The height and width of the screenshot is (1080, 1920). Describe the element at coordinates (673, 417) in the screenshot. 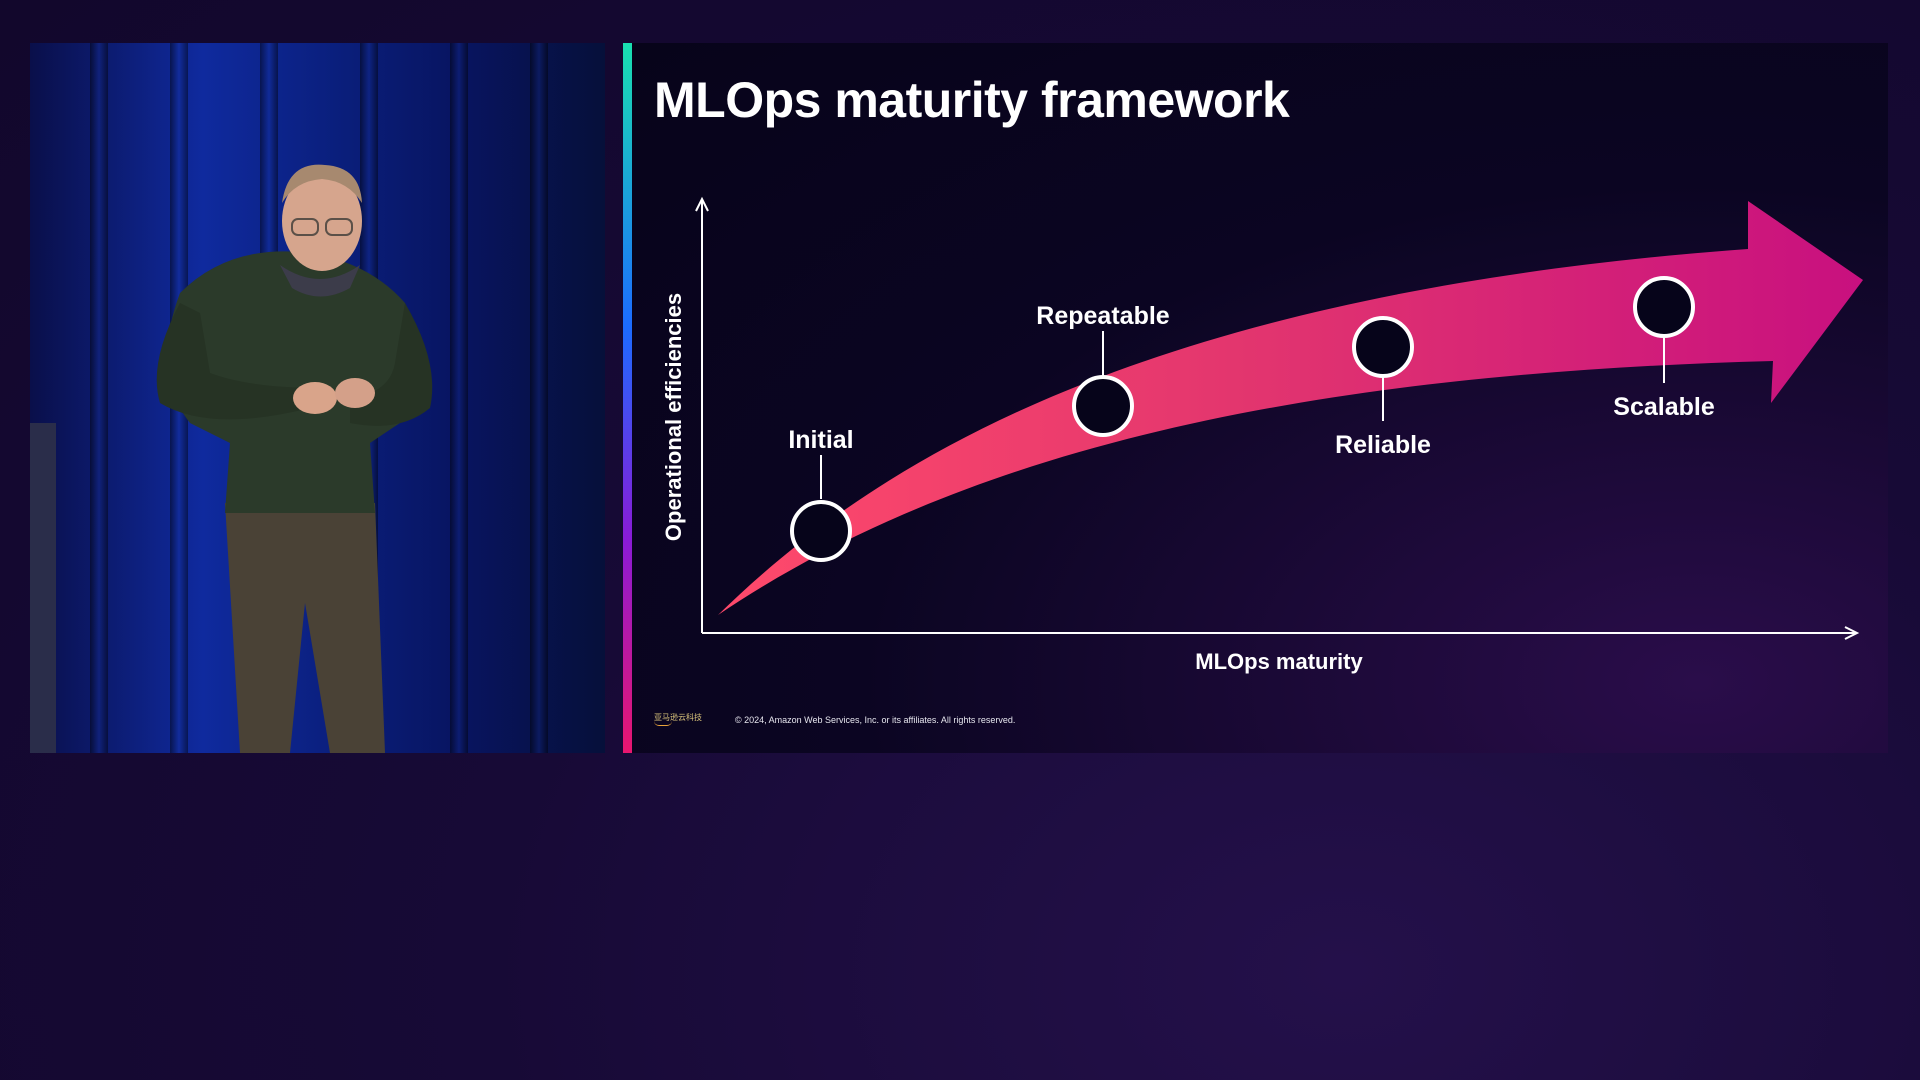

I see `y-axis-label: Operational efficiencies` at that location.